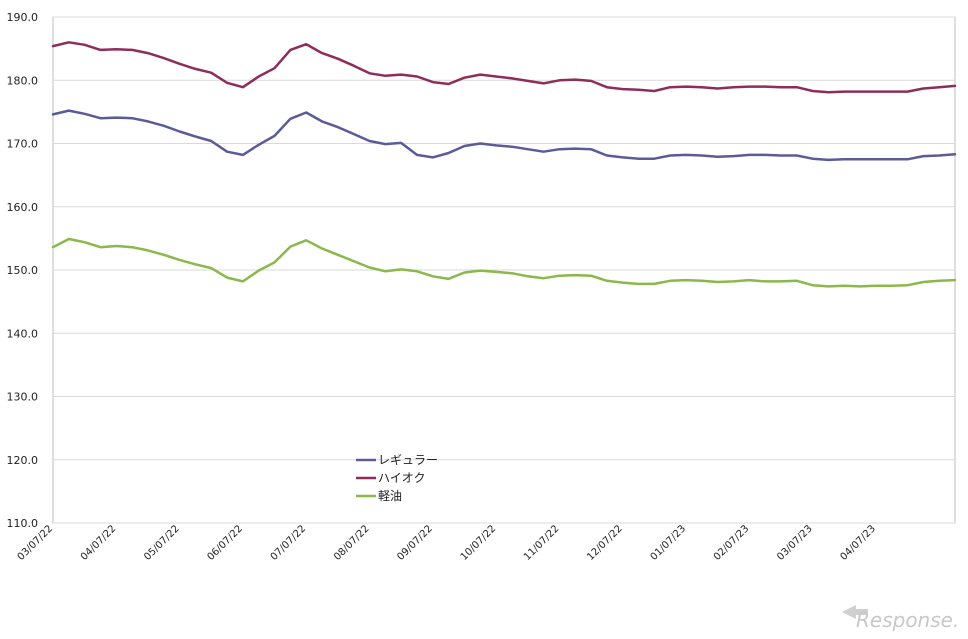 Image resolution: width=968 pixels, height=639 pixels. I want to click on watermark-logo: Response., so click(900, 618).